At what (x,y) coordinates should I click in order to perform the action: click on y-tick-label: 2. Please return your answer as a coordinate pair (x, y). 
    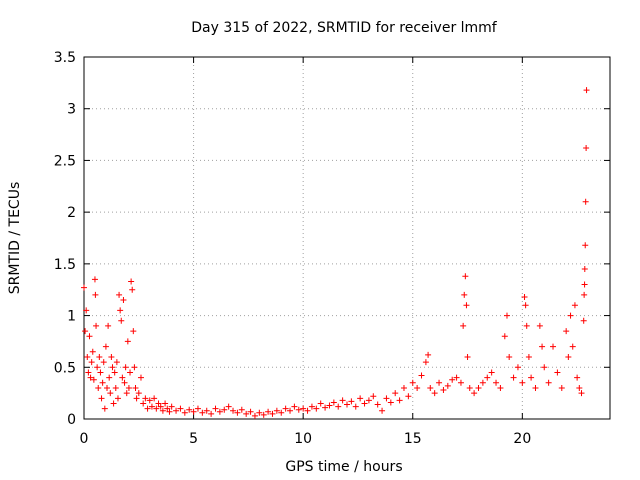
    Looking at the image, I should click on (71, 213).